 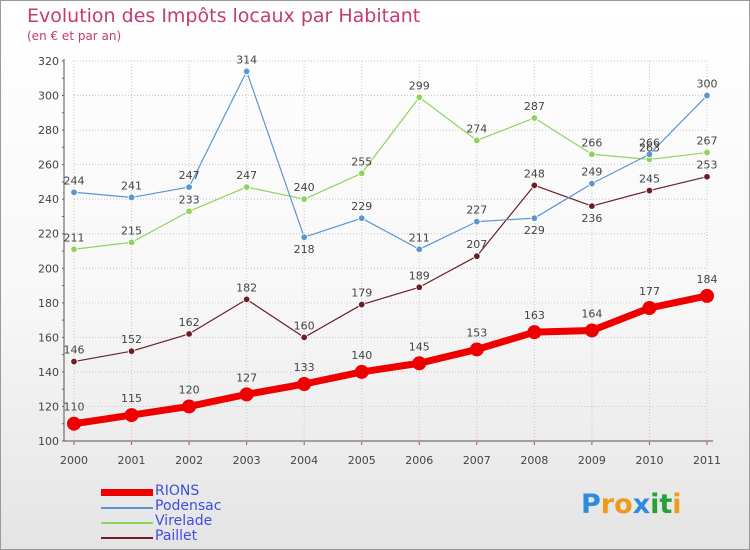 I want to click on data-label-paillet: 253, so click(x=707, y=165).